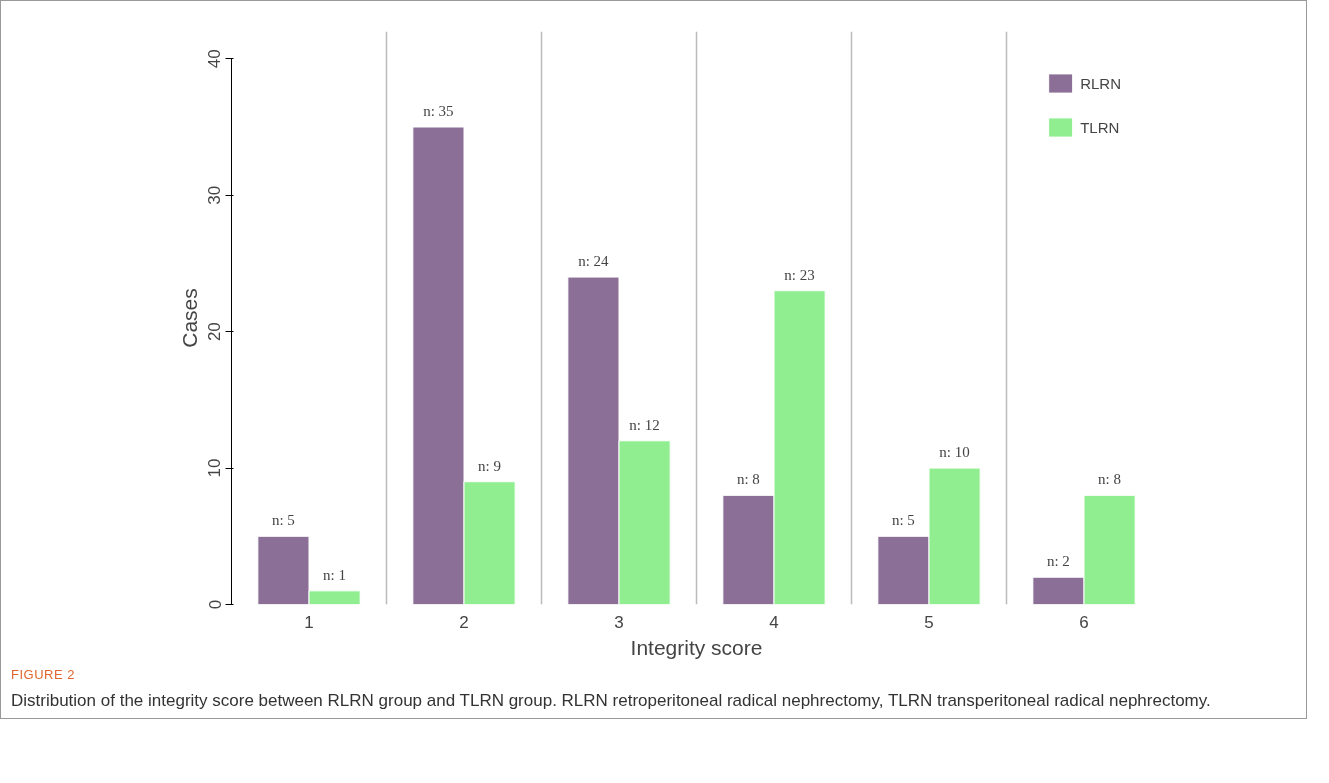  Describe the element at coordinates (1058, 561) in the screenshot. I see `data-label: n: 2` at that location.